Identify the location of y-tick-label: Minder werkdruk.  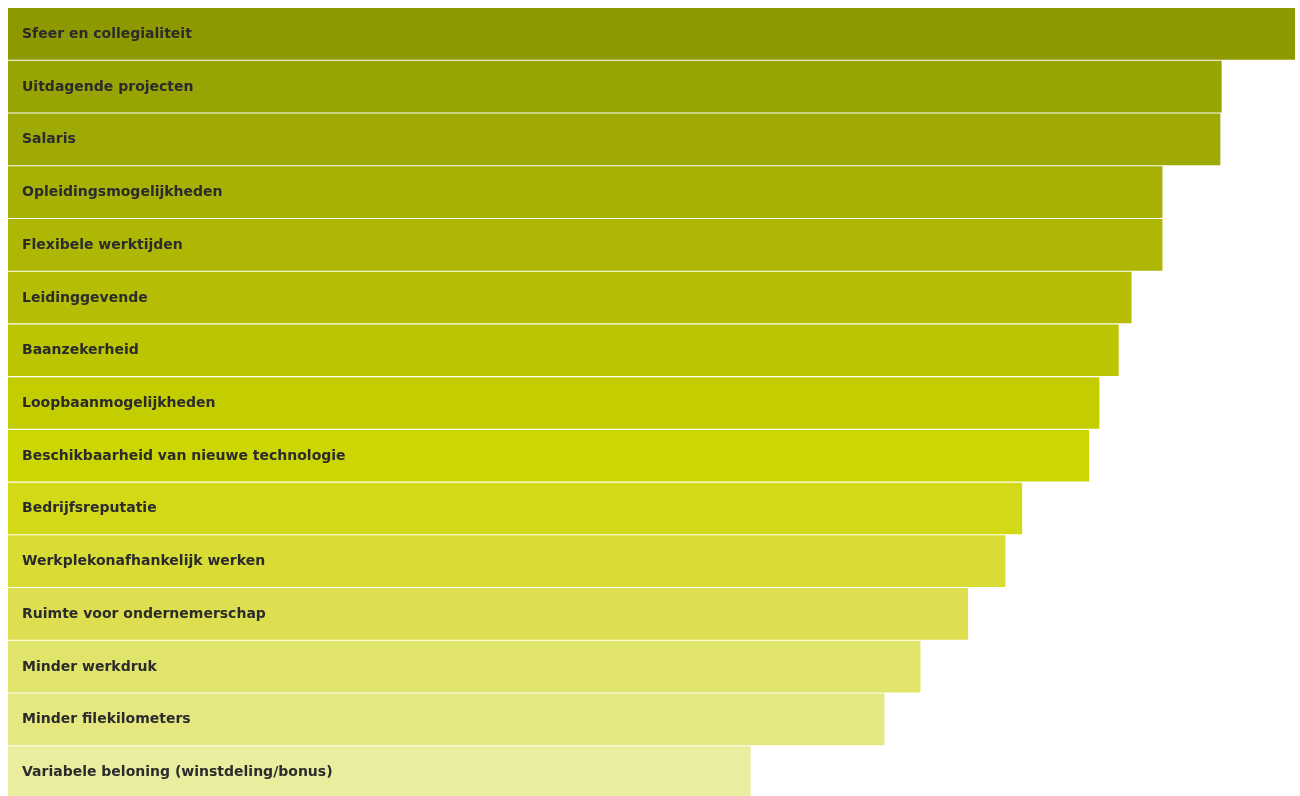
(90, 665).